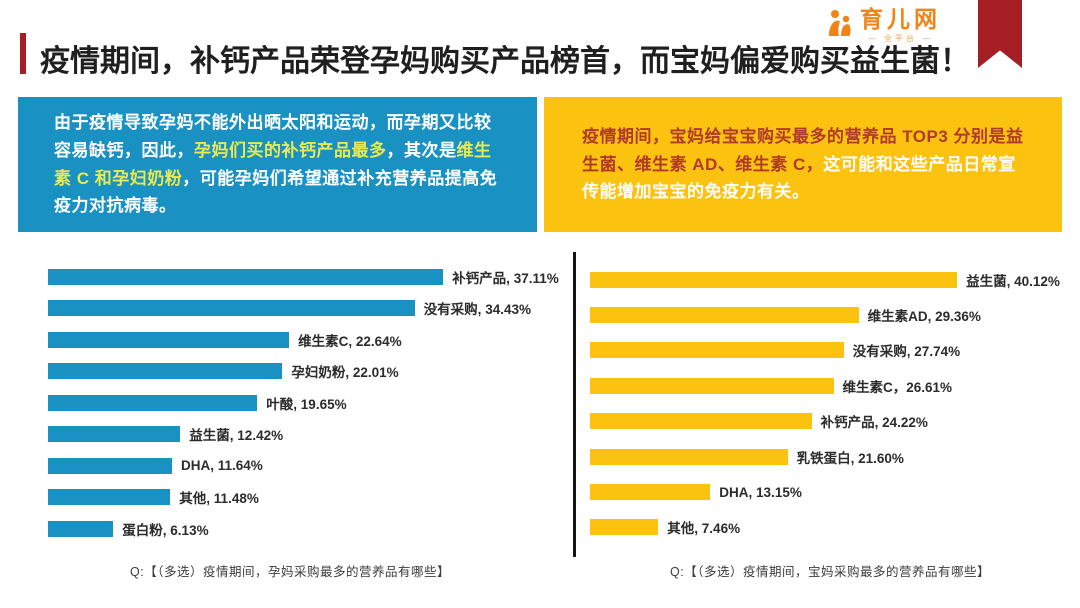 The image size is (1080, 608). Describe the element at coordinates (290, 150) in the screenshot. I see `insight-text-segment: 孕妈们买的补钙产品最多` at that location.